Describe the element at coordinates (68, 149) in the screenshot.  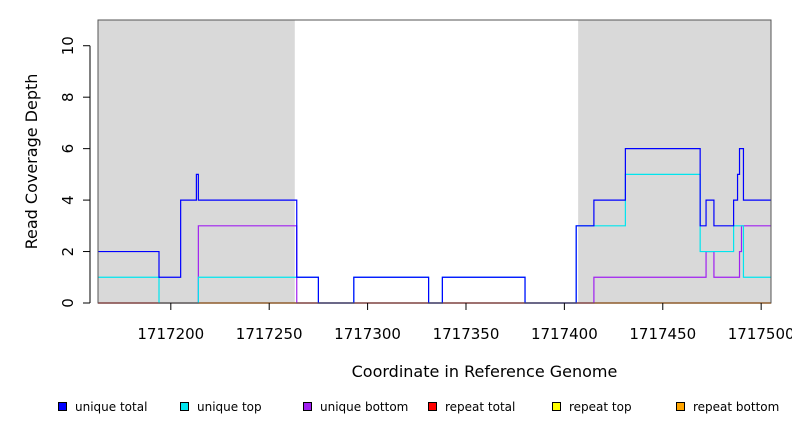
I see `y-tick-label: 6` at that location.